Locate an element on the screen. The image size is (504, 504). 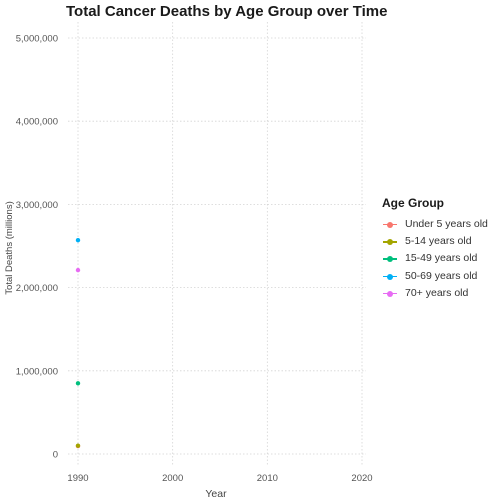
y-axis-label: Total Deaths (millions) is located at coordinates (9, 247).